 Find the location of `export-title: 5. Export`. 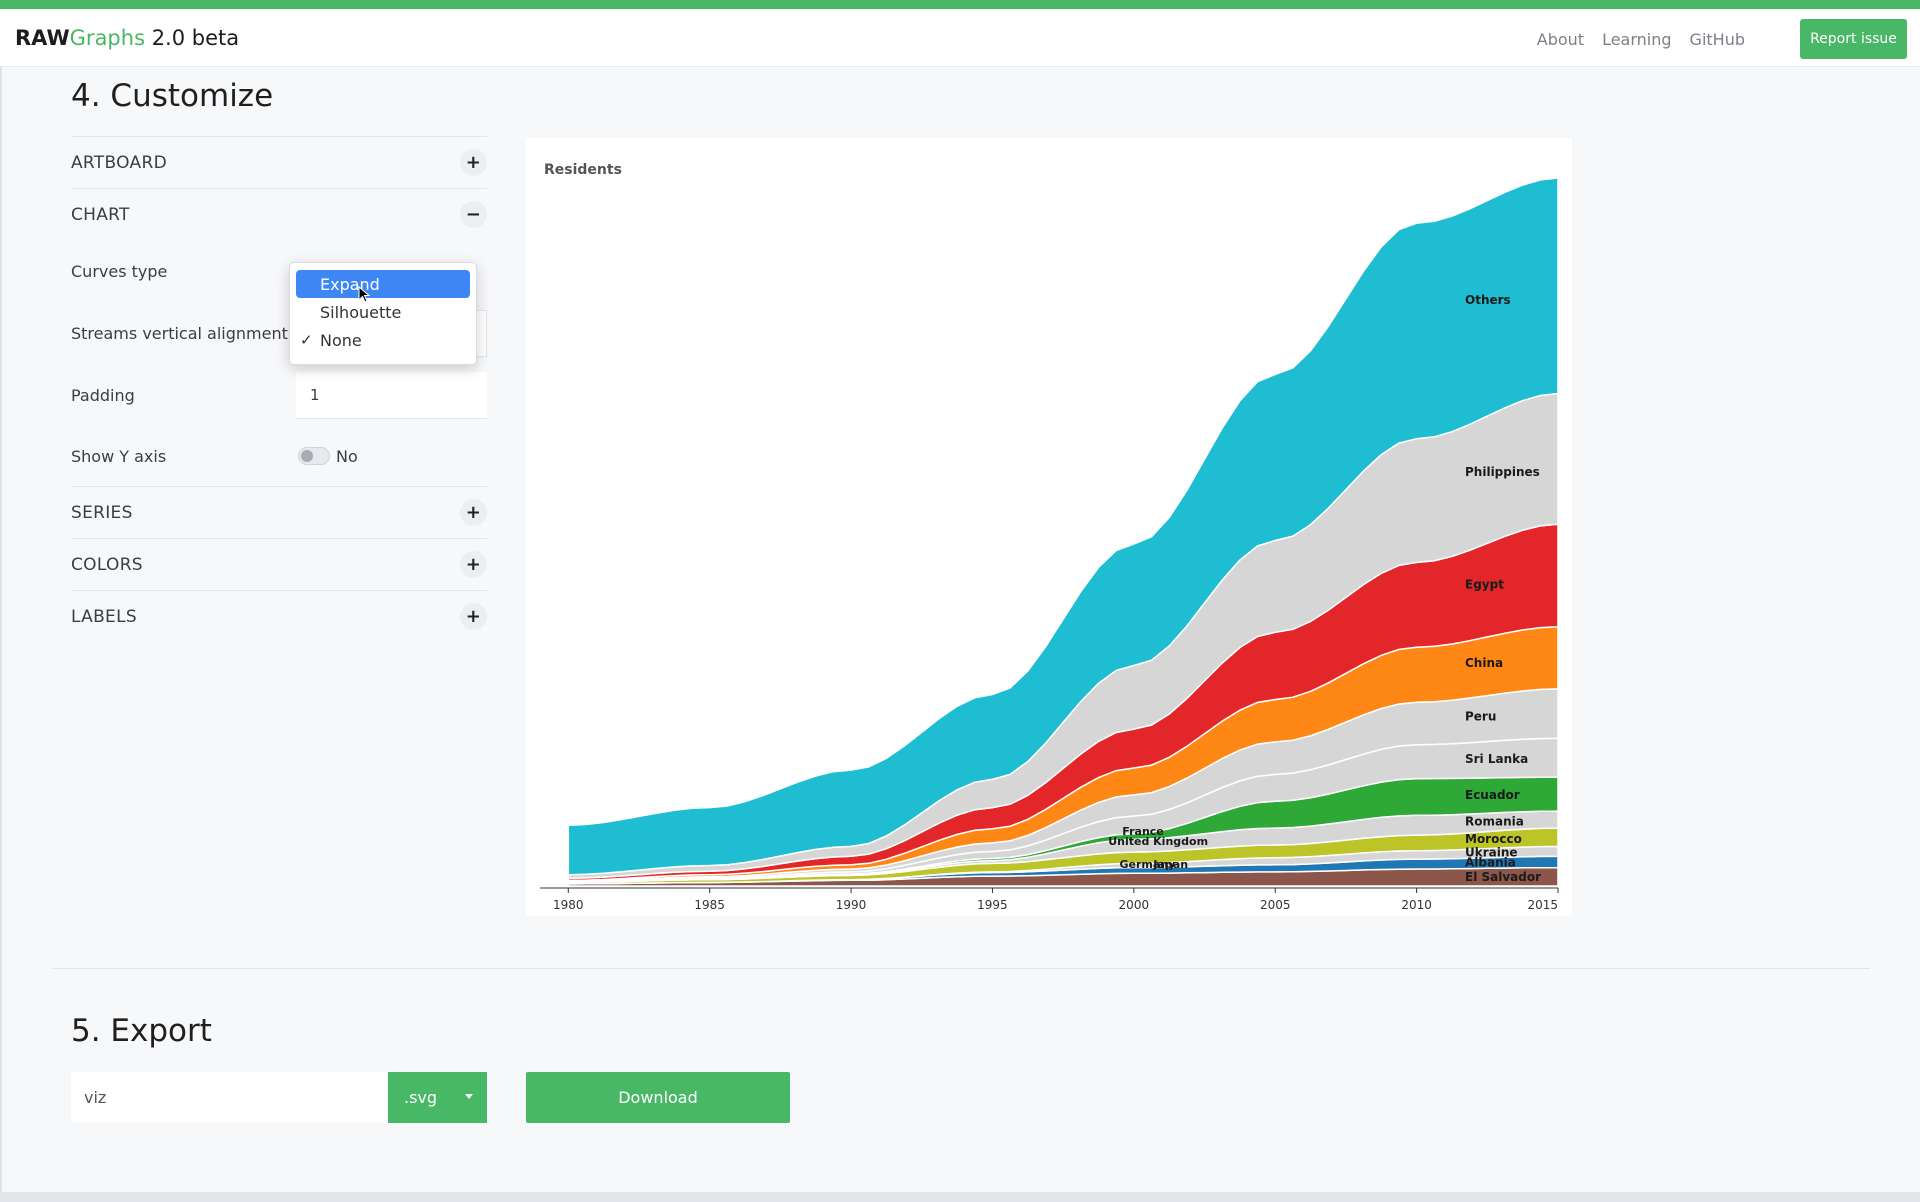

export-title: 5. Export is located at coordinates (141, 1031).